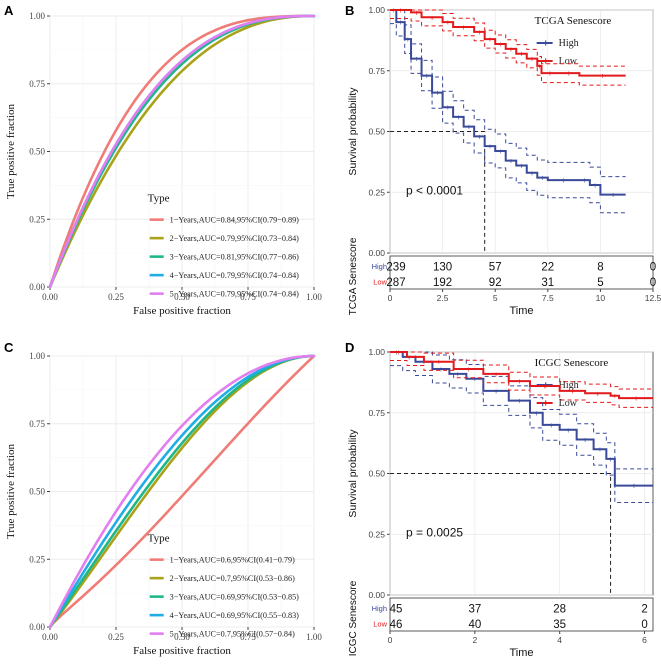  I want to click on panel-letter-d: D, so click(349, 347).